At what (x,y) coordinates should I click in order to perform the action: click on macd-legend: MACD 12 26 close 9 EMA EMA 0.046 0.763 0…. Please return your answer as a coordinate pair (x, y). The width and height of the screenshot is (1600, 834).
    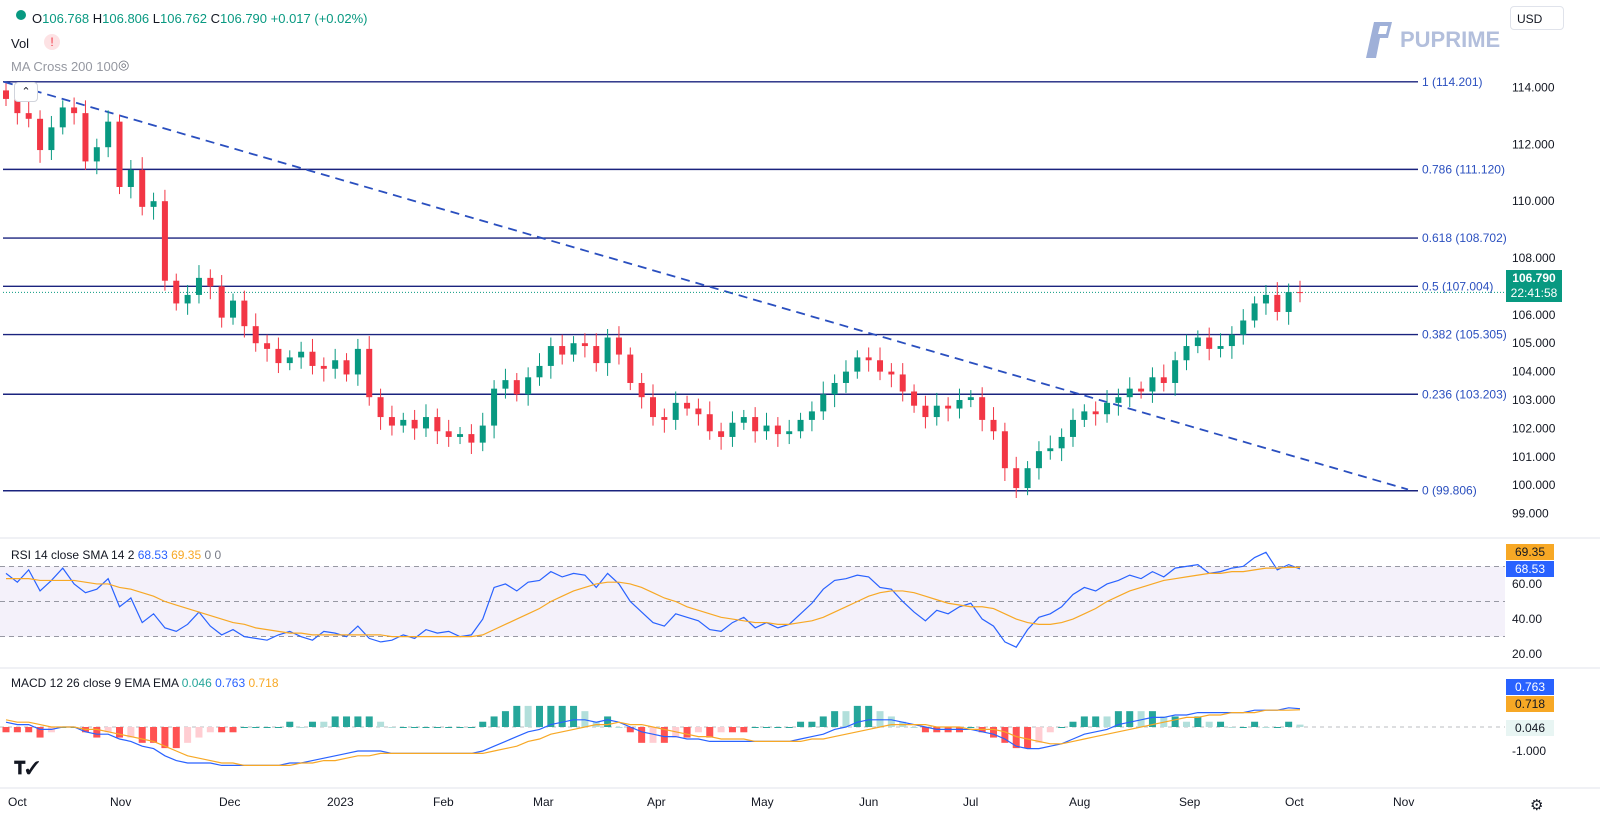
    Looking at the image, I should click on (145, 683).